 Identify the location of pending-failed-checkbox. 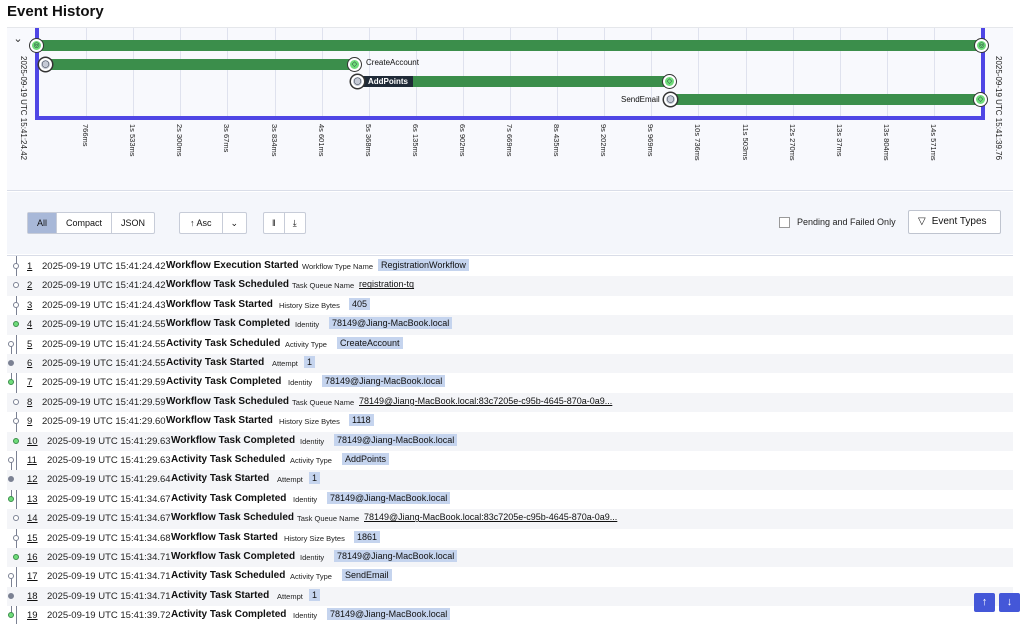
(784, 222).